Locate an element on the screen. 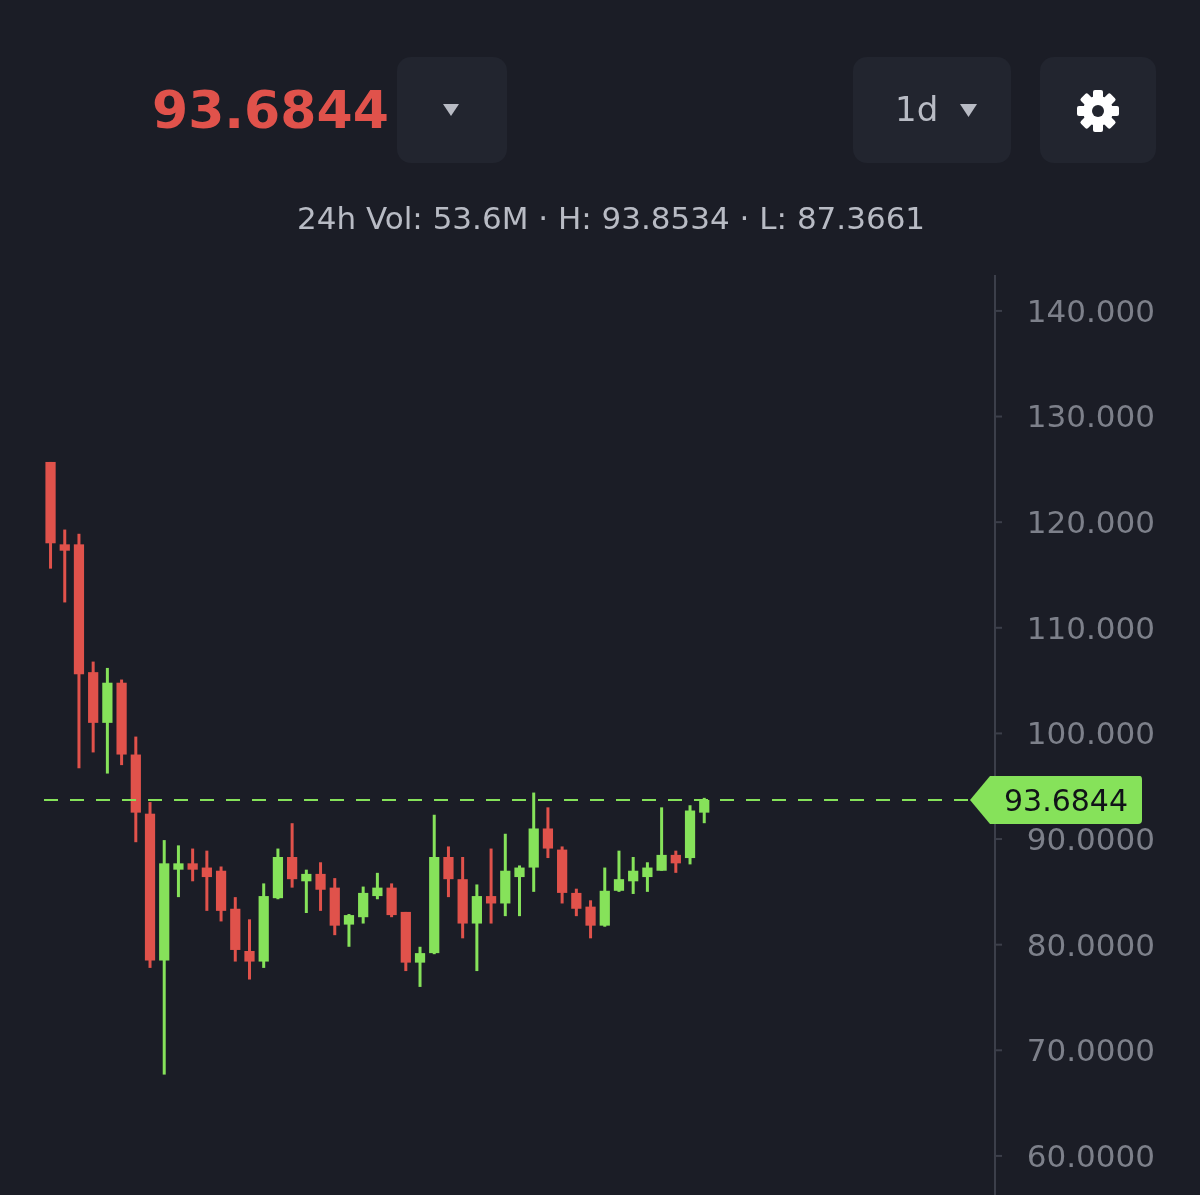 The width and height of the screenshot is (1200, 1195). y-tick-label: 130.000 is located at coordinates (1090, 416).